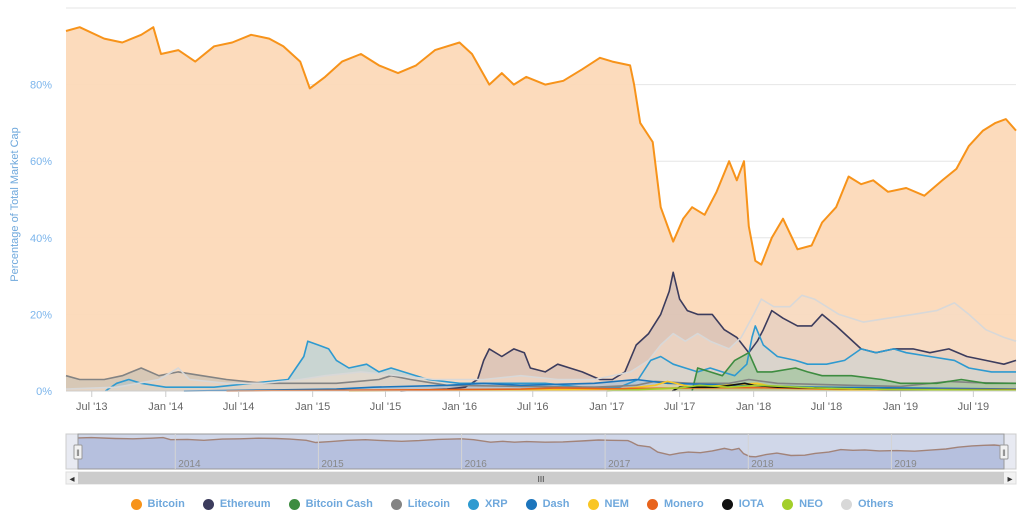 The image size is (1024, 515). What do you see at coordinates (189, 464) in the screenshot?
I see `navigator-year-label: 2014` at bounding box center [189, 464].